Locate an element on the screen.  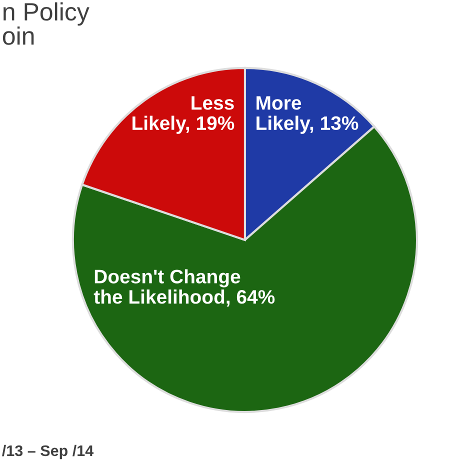
slice-label: Less Likely, 19% is located at coordinates (183, 115).